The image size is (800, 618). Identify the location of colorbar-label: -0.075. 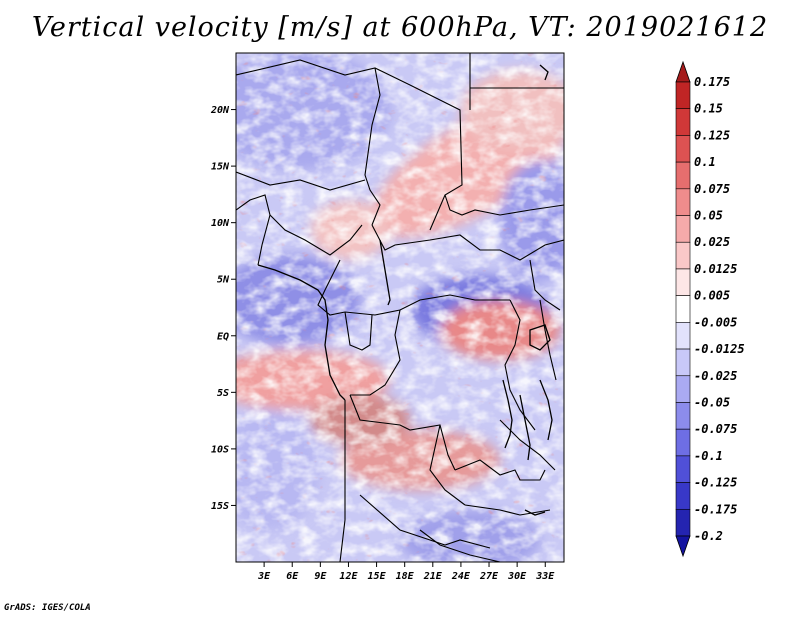
(715, 429).